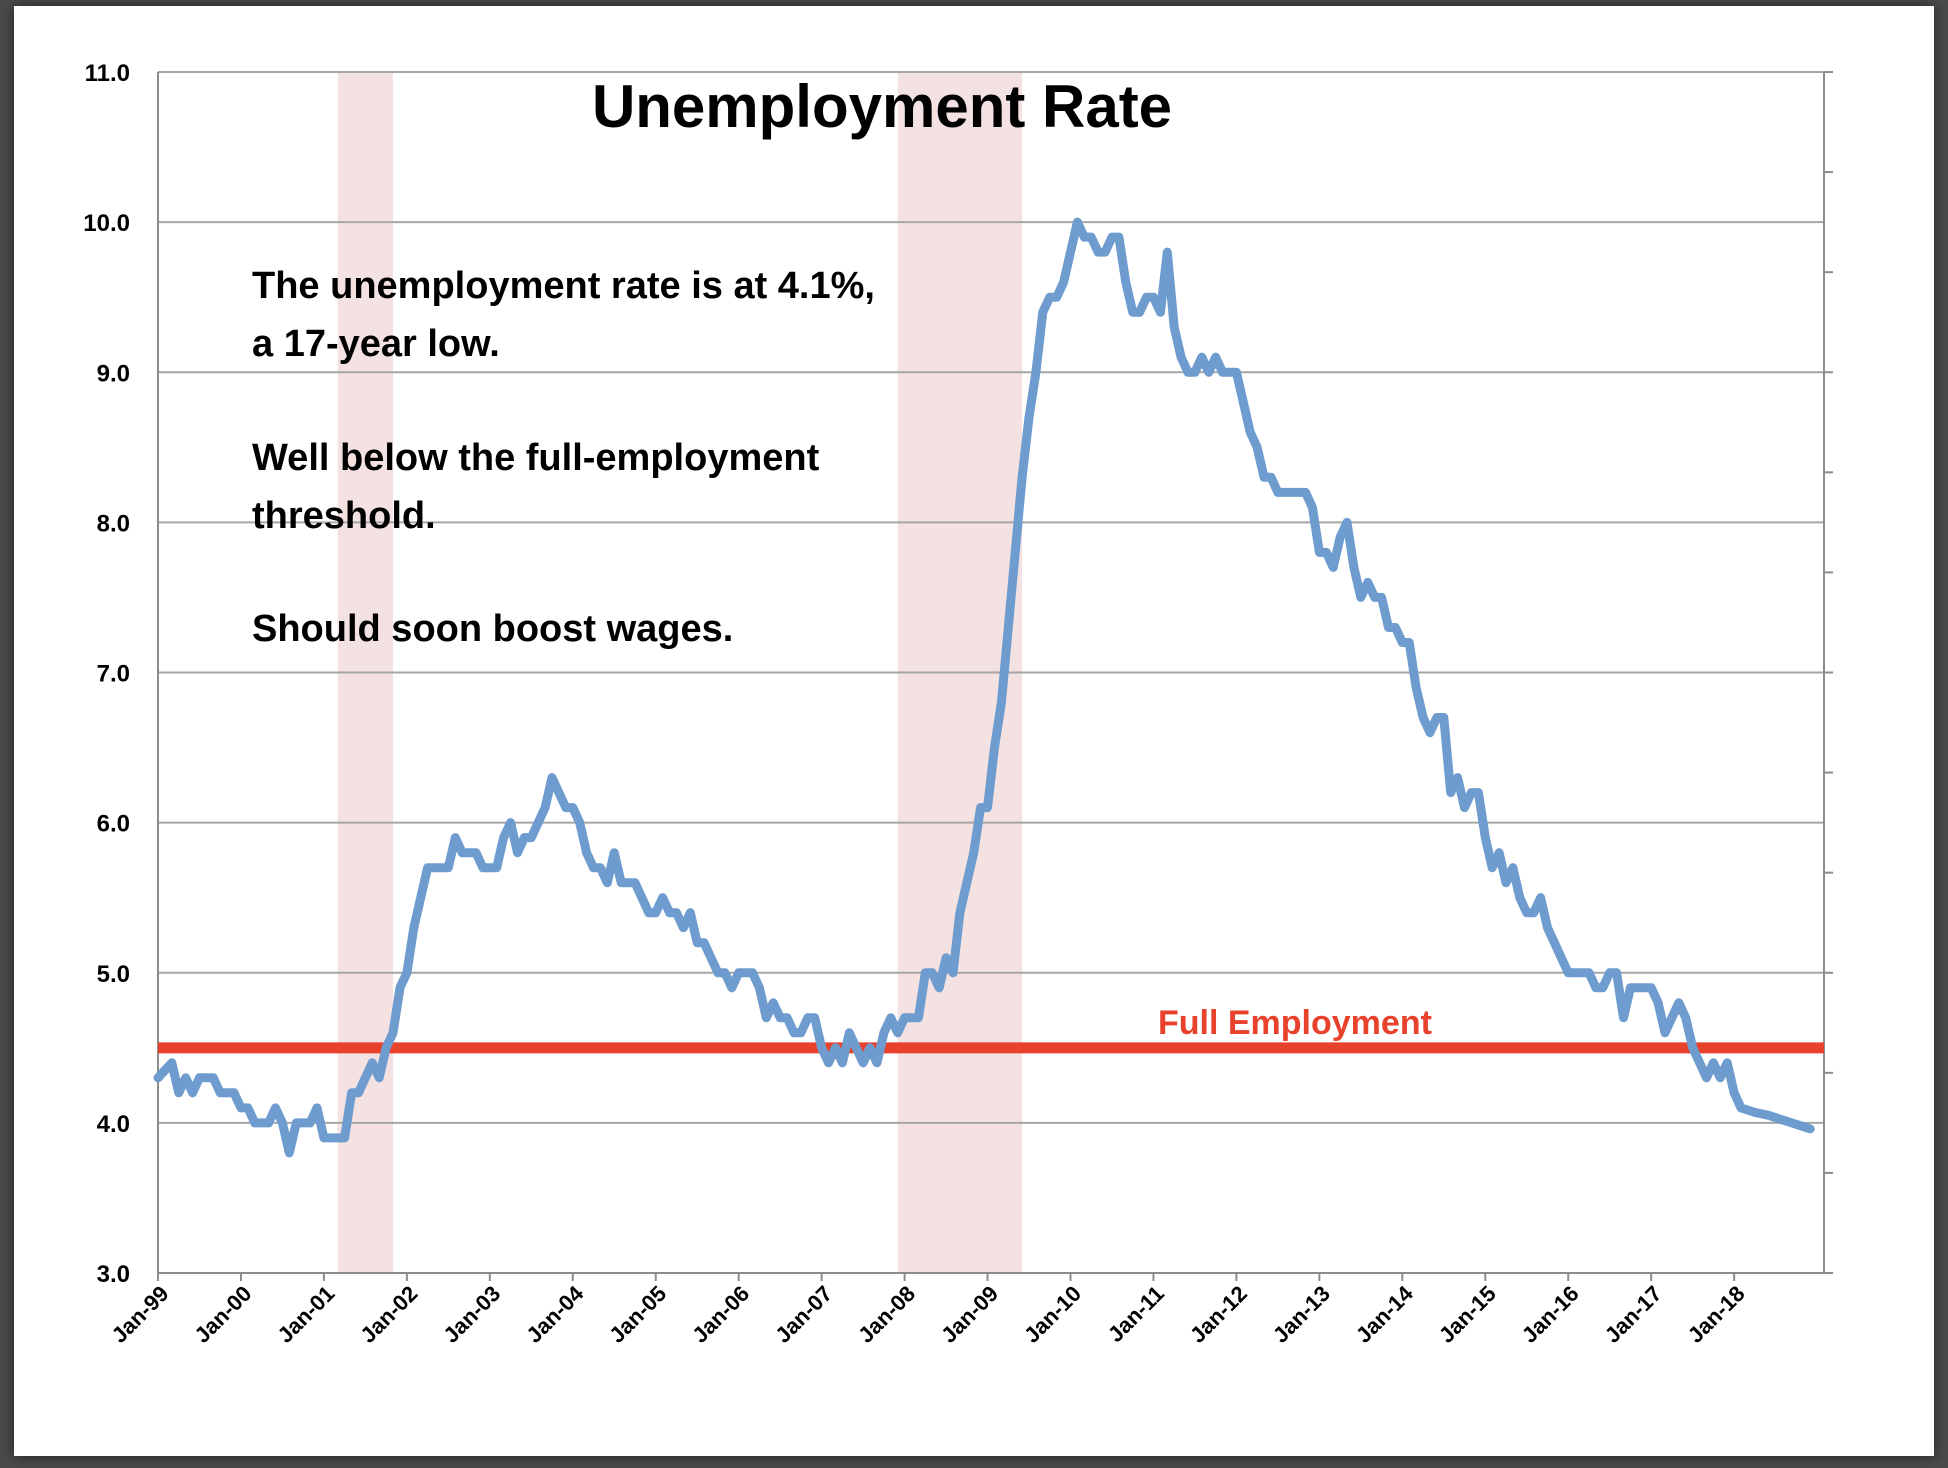 The height and width of the screenshot is (1468, 1948). What do you see at coordinates (886, 1314) in the screenshot?
I see `x-tick-label: Jan-08` at bounding box center [886, 1314].